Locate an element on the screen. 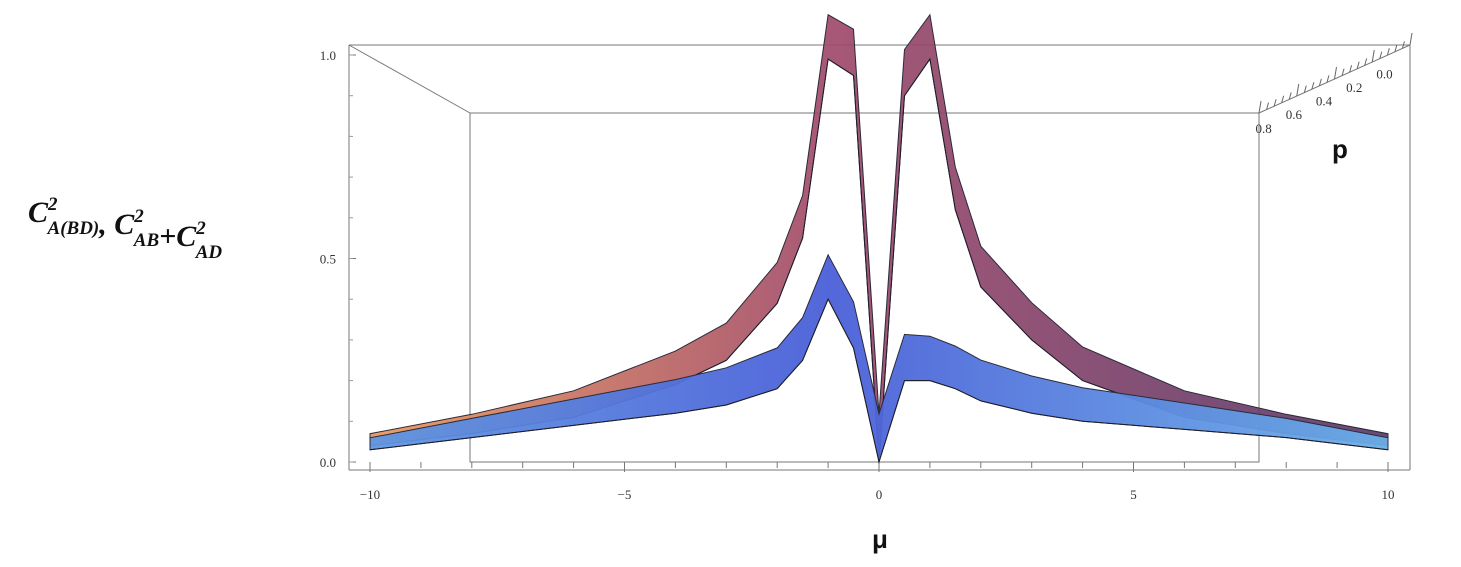 The height and width of the screenshot is (567, 1461). z-axis-title: C2 A(BD), C2 AB+C2 AD is located at coordinates (125, 228).